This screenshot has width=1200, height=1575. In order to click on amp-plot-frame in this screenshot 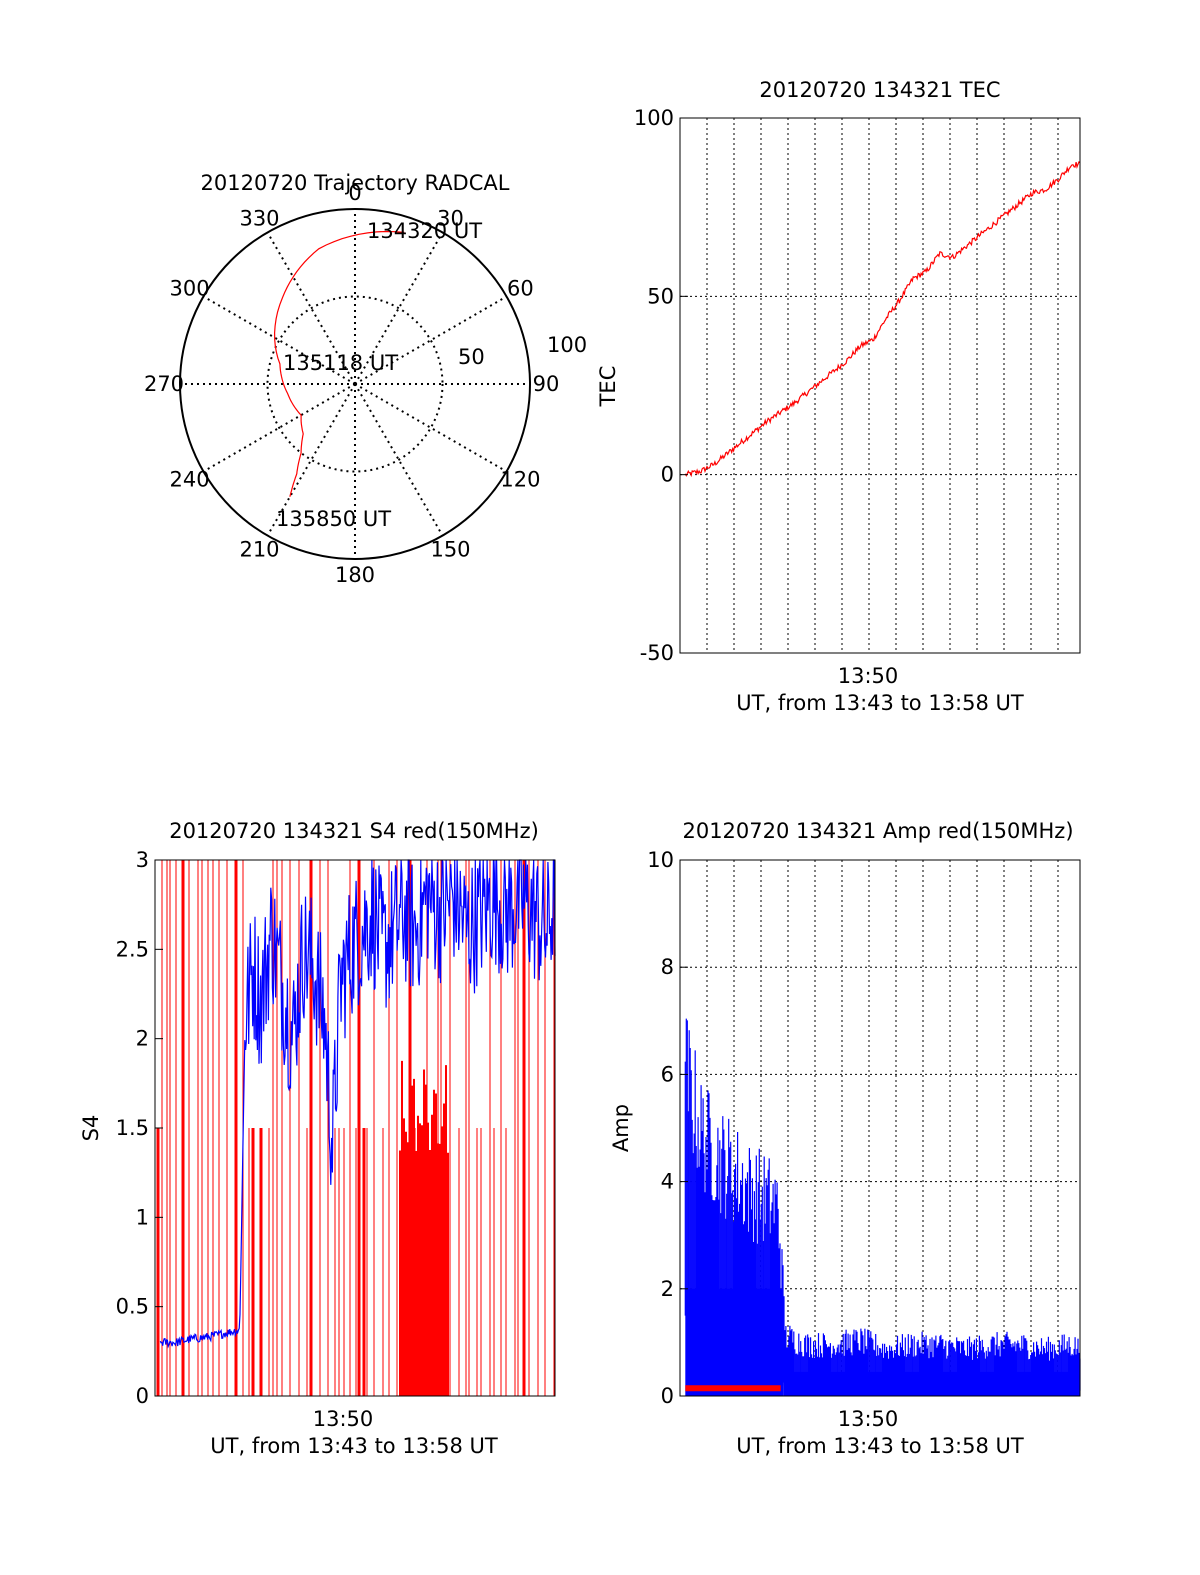, I will do `click(880, 1128)`.